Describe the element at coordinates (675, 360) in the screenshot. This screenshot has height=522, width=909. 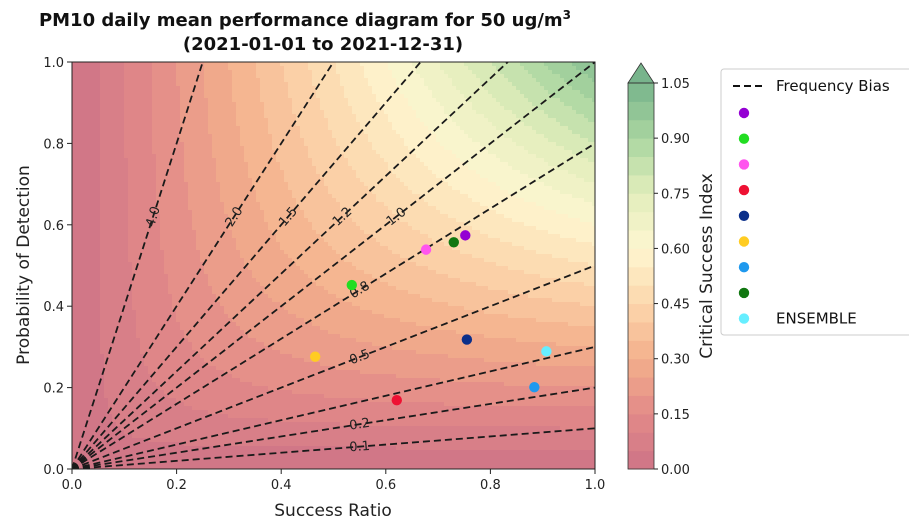
I see `colorbar-tick-label: 0.30` at that location.